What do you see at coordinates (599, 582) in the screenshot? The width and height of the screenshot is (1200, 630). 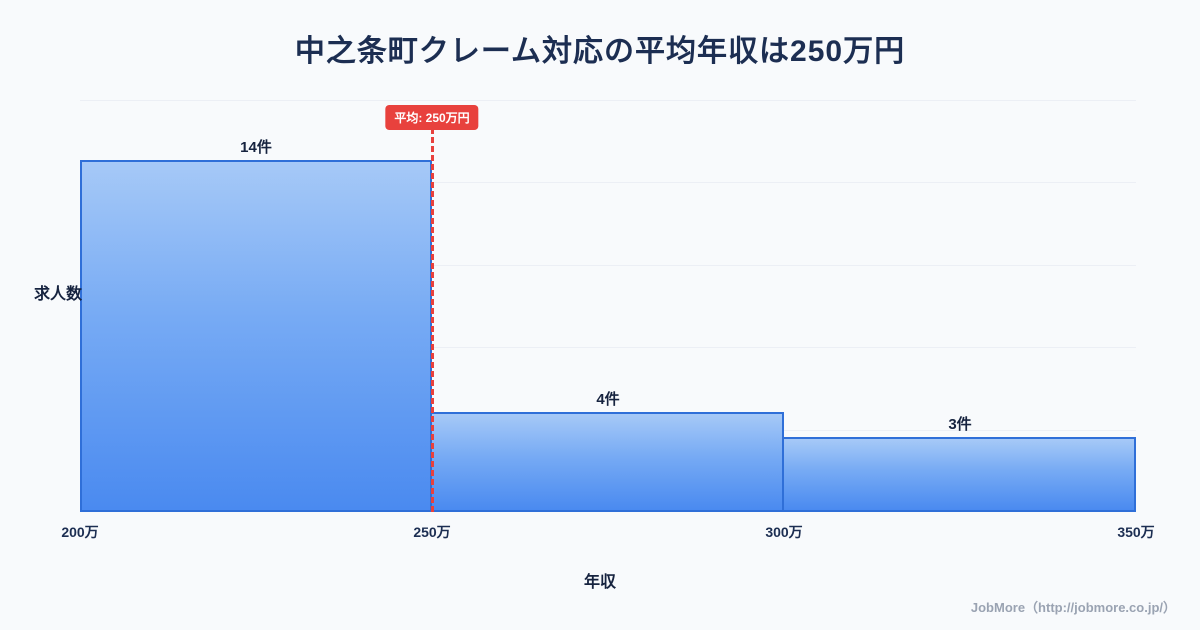 I see `x-axis-label: 年収` at bounding box center [599, 582].